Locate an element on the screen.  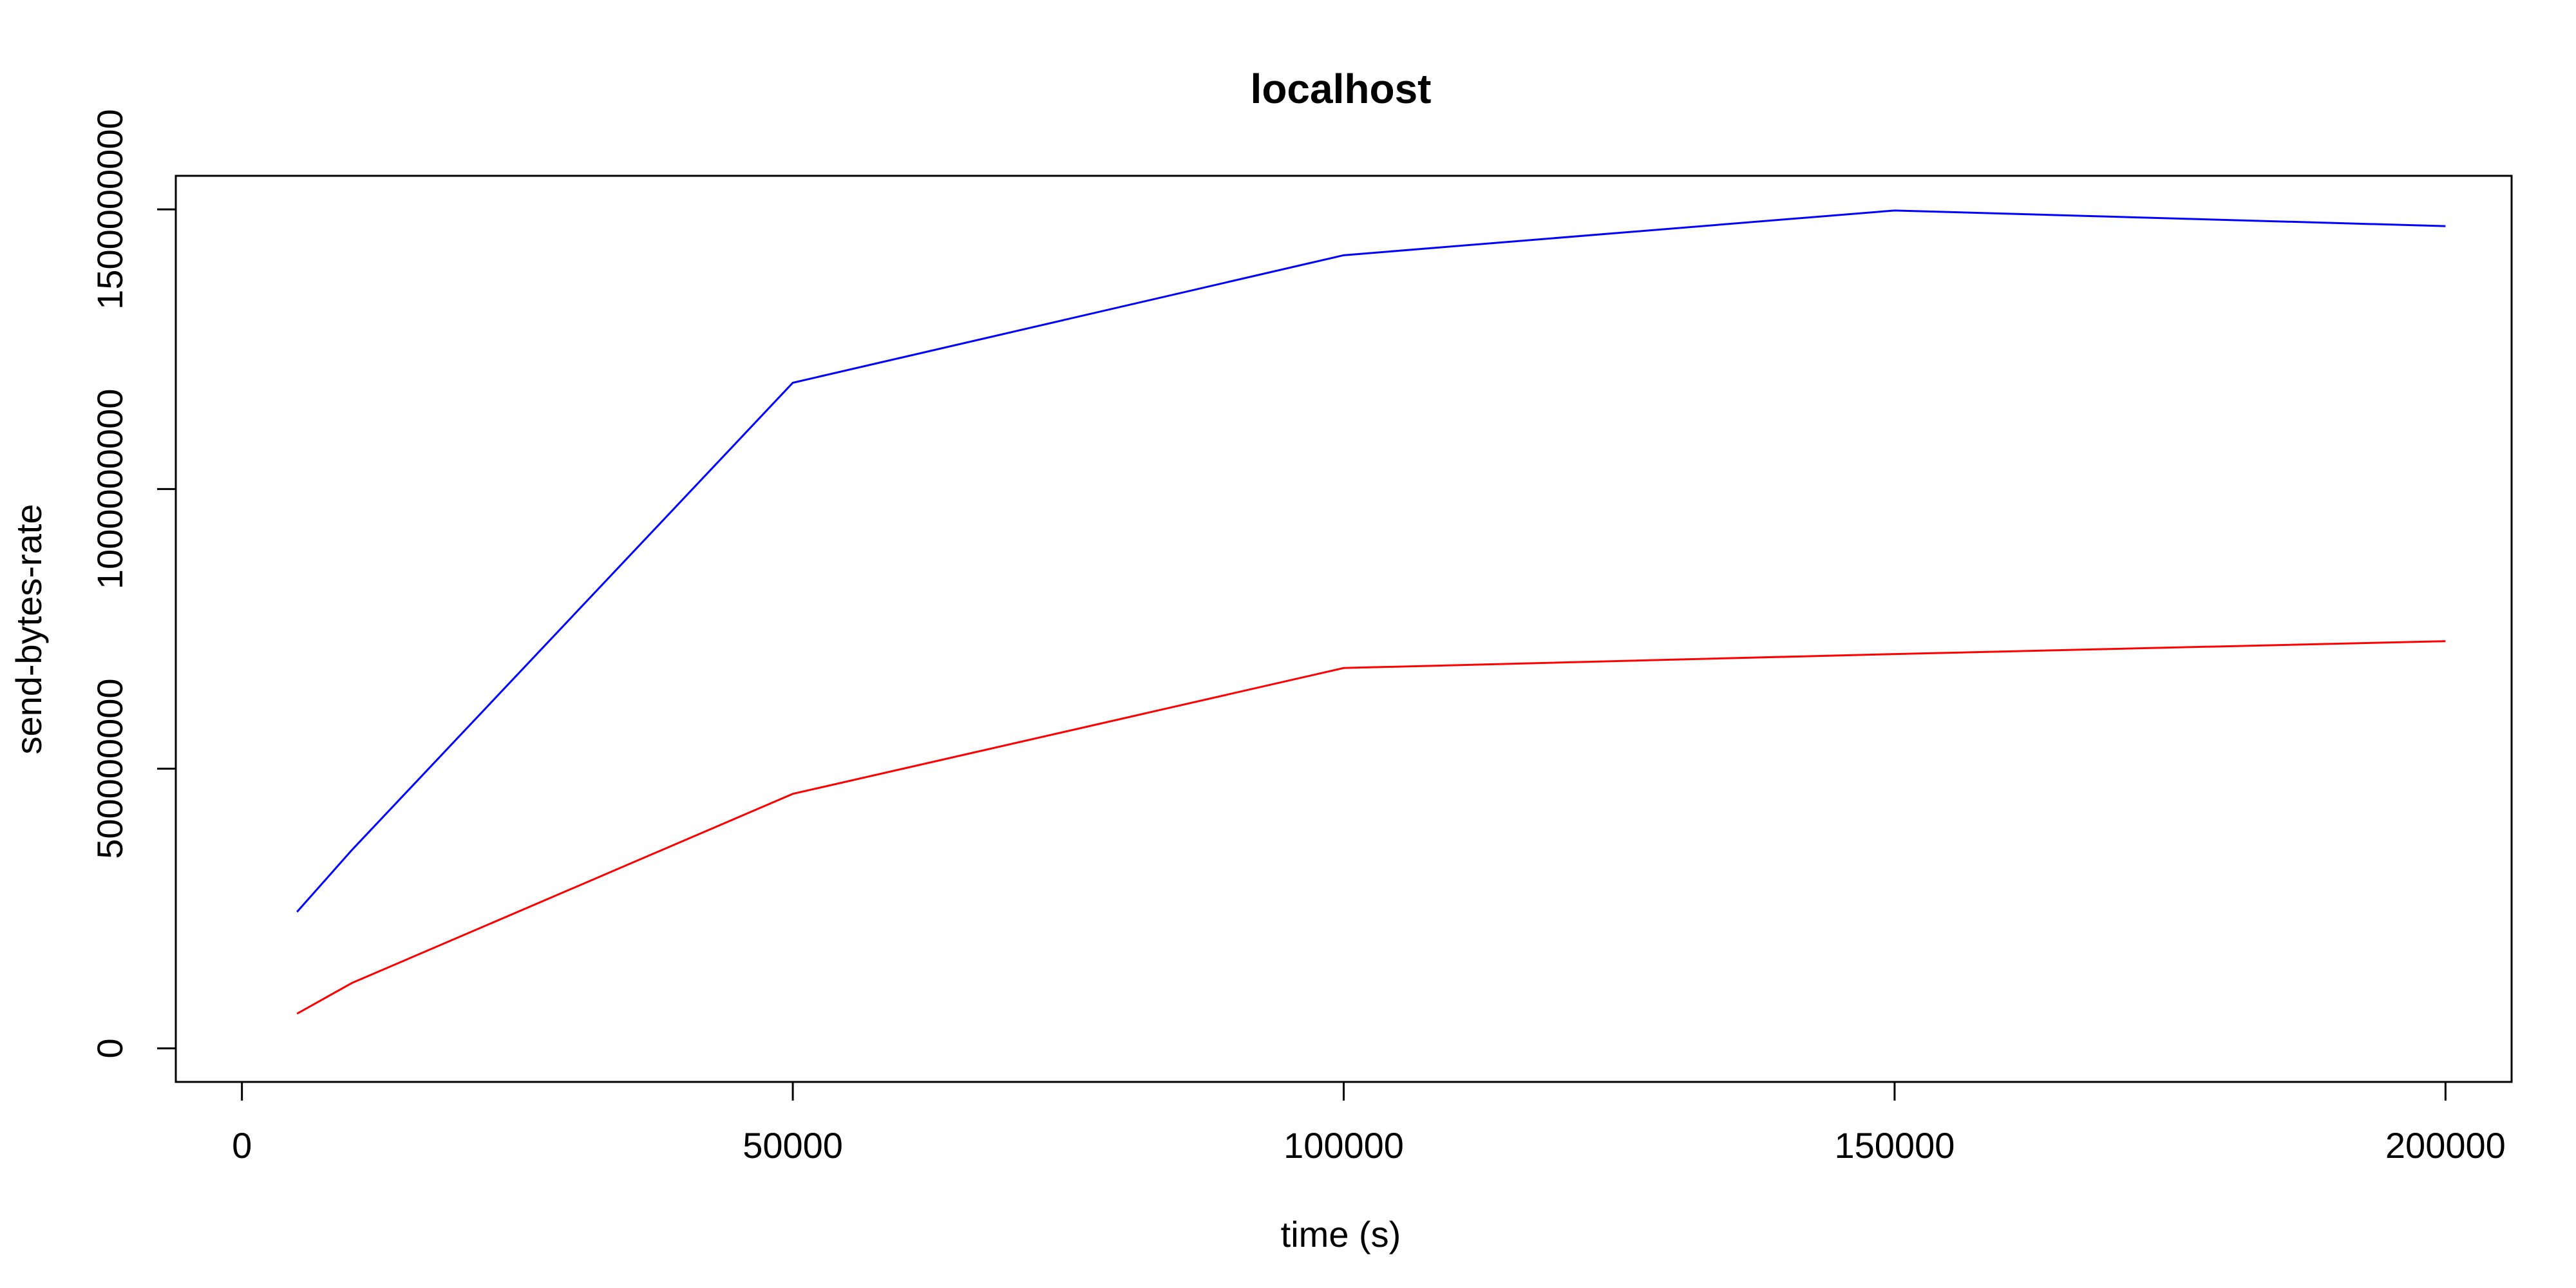
y-axis: 0 500000000 1000000000 1500000000 is located at coordinates (133, 583).